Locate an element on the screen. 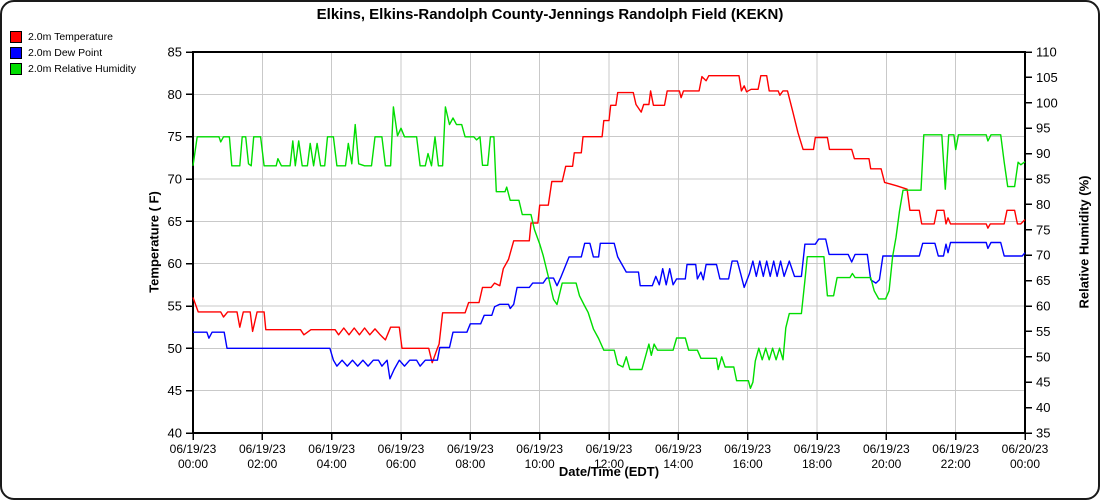 This screenshot has height=500, width=1100. right-axis-tick-label: 35 is located at coordinates (1043, 433).